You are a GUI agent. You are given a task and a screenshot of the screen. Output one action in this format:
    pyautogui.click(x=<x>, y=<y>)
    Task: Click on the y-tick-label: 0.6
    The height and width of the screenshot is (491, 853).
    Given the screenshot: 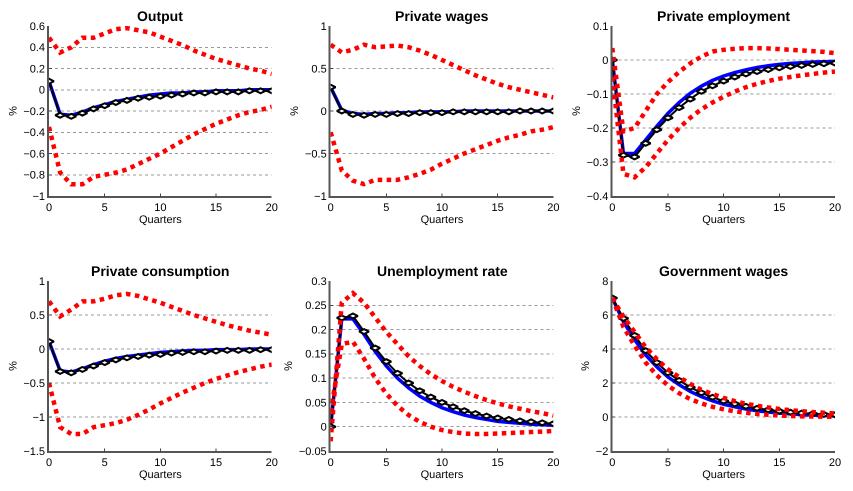 What is the action you would take?
    pyautogui.click(x=38, y=26)
    